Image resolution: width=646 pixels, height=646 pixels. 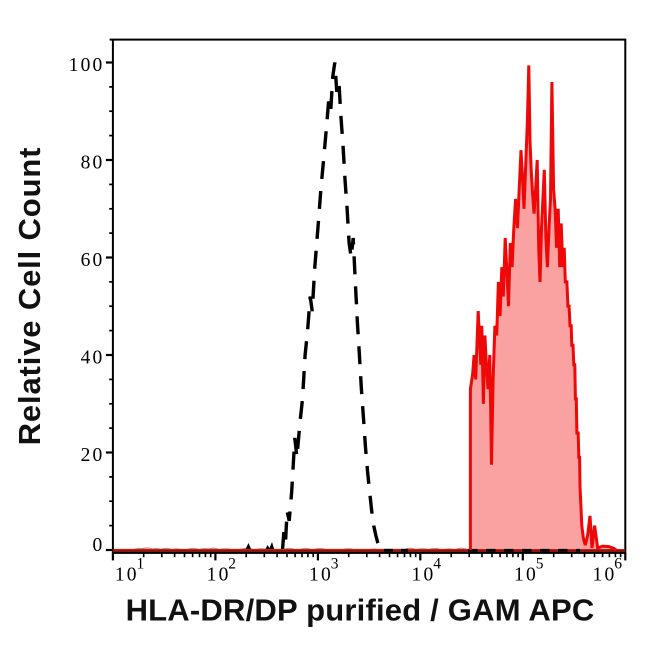 What do you see at coordinates (437, 564) in the screenshot?
I see `svg-text: 4` at bounding box center [437, 564].